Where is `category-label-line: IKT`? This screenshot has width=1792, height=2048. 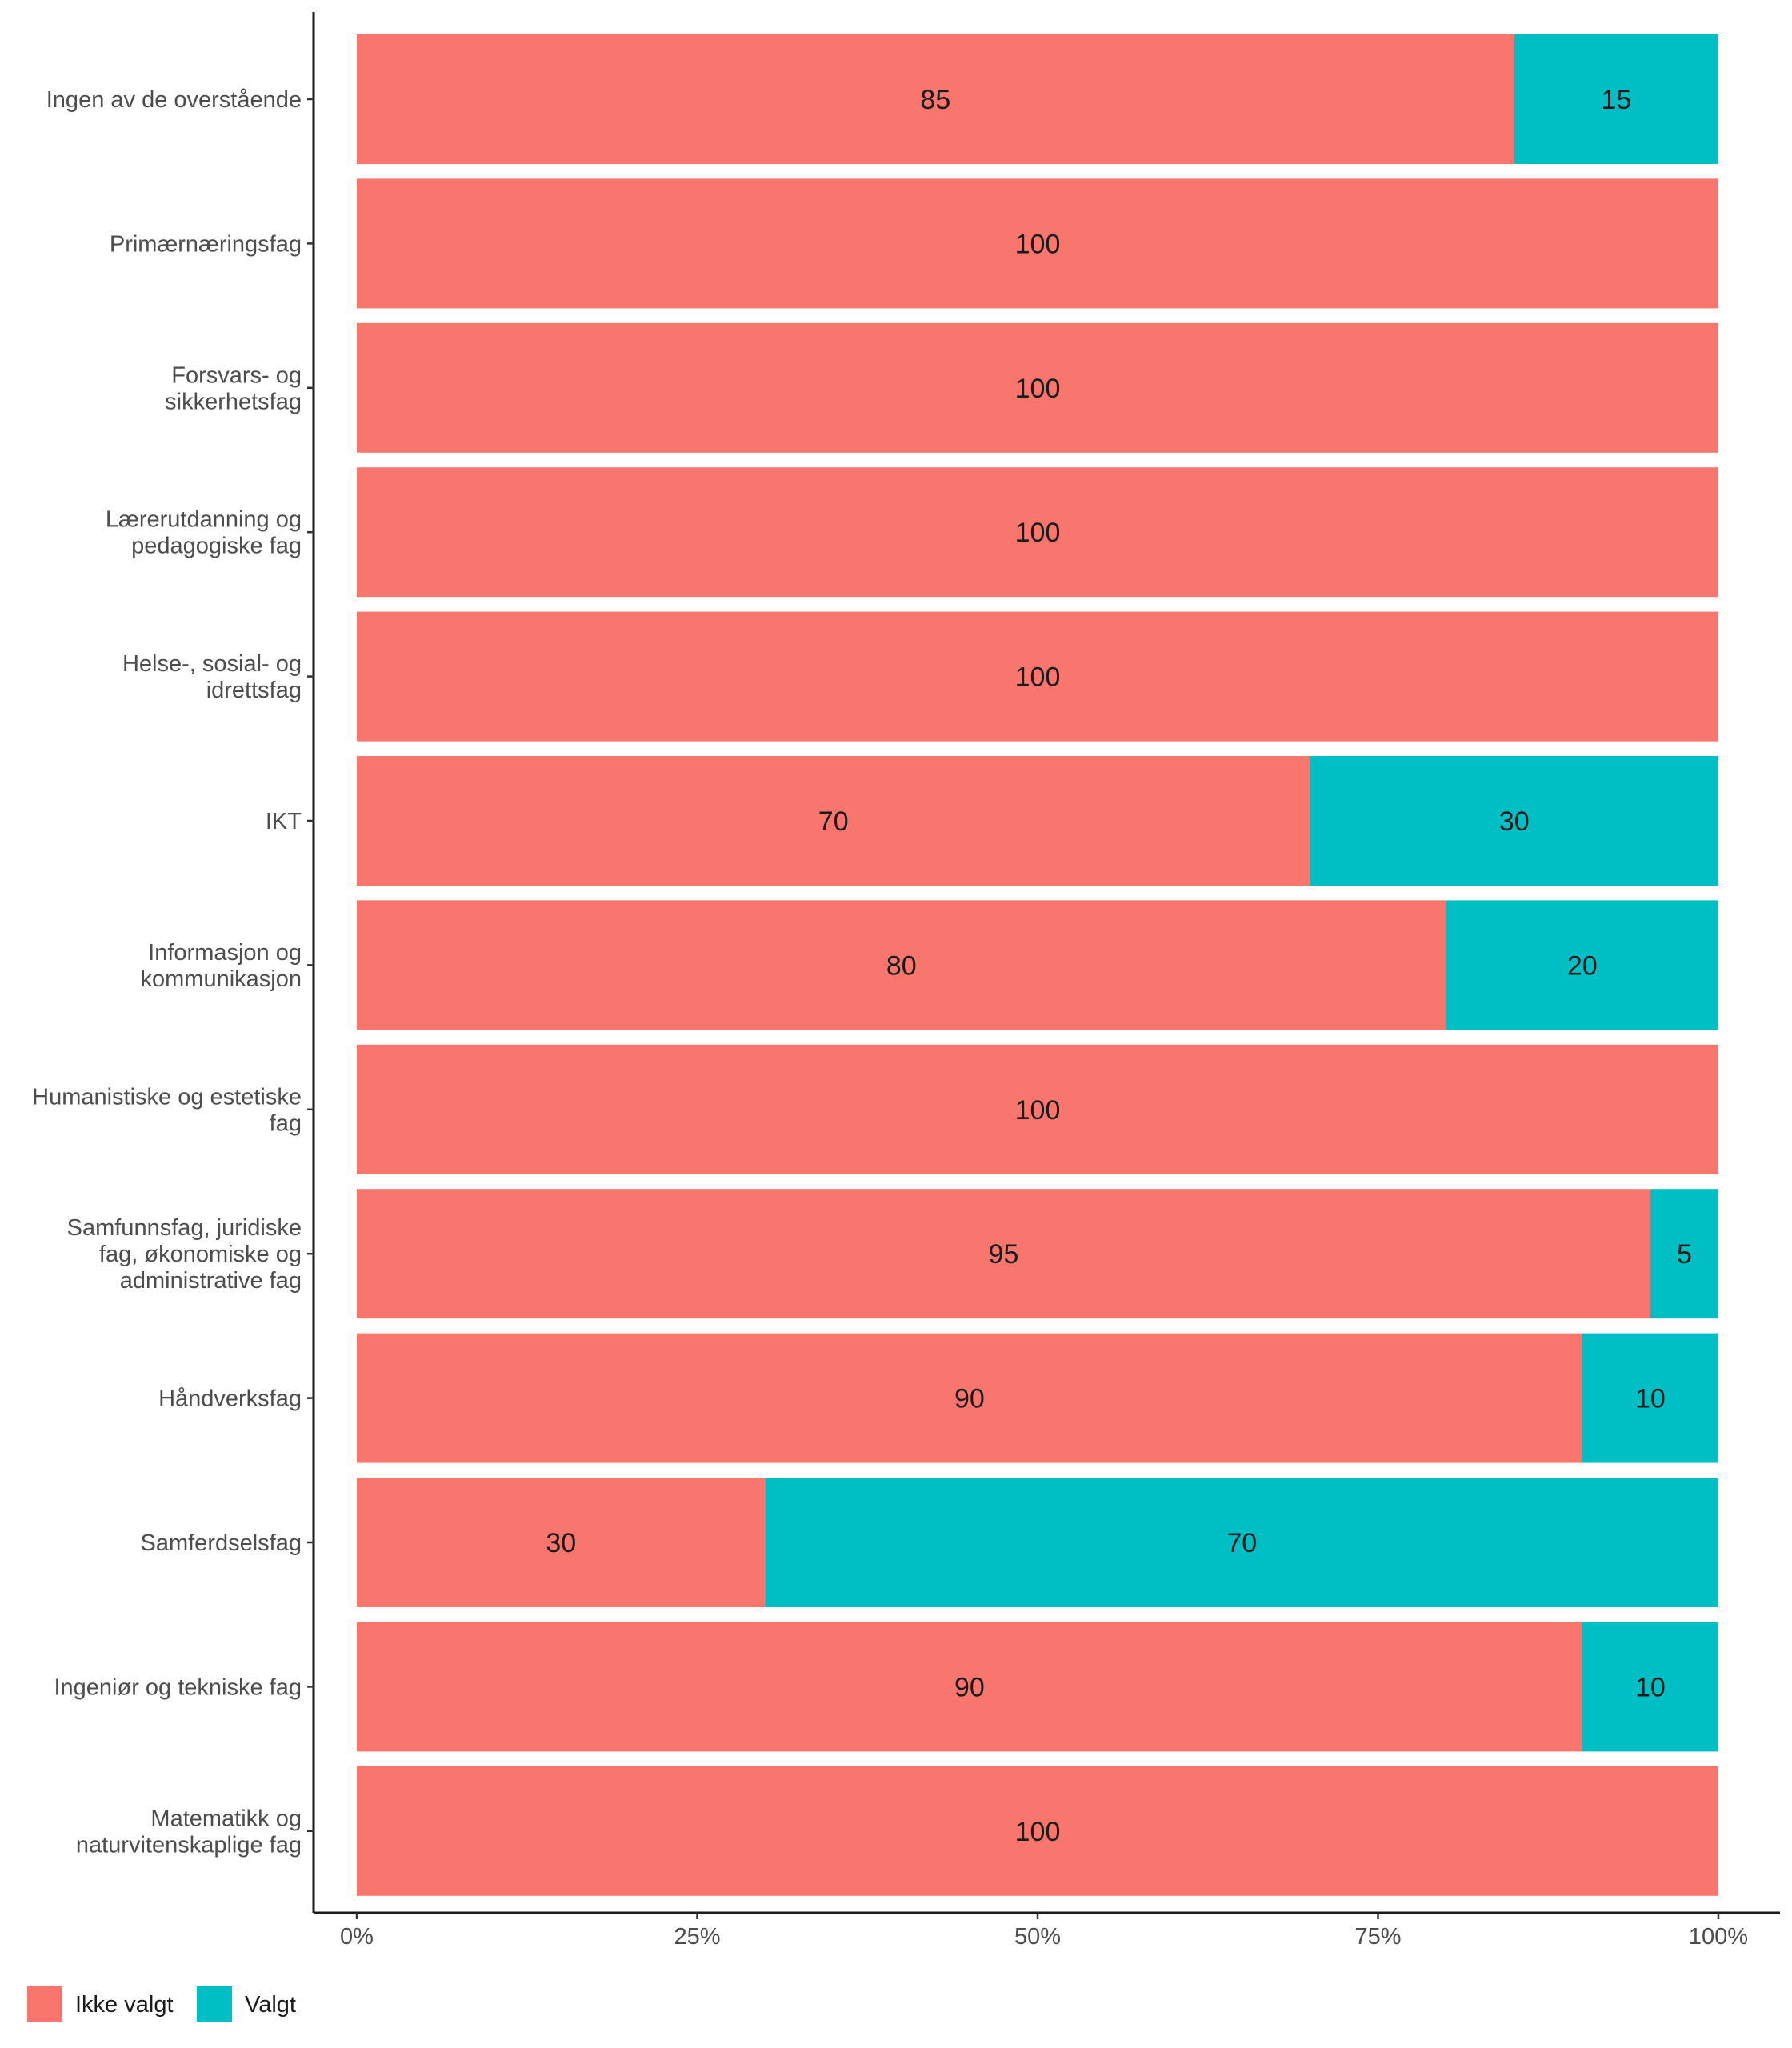 category-label-line: IKT is located at coordinates (284, 821).